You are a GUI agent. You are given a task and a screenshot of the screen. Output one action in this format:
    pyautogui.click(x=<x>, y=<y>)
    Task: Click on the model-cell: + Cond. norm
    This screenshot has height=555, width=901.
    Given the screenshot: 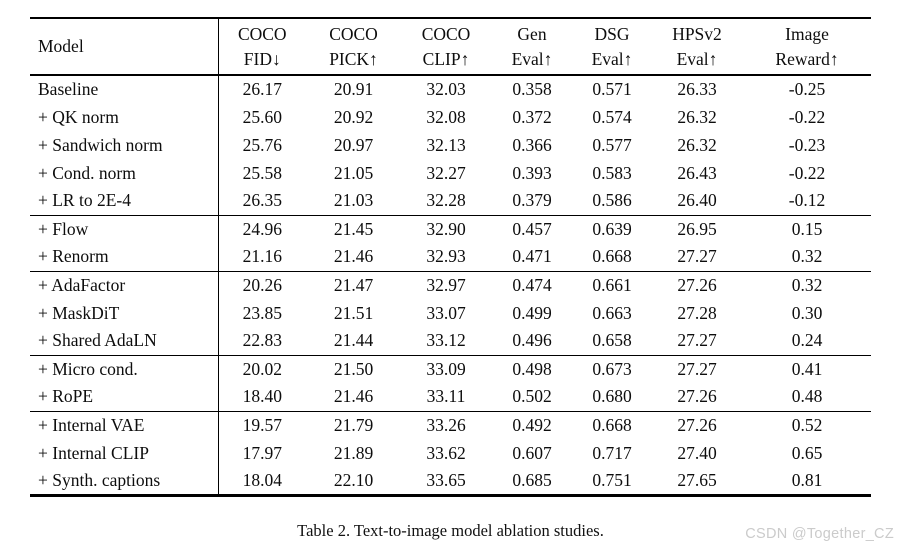 What is the action you would take?
    pyautogui.click(x=124, y=173)
    